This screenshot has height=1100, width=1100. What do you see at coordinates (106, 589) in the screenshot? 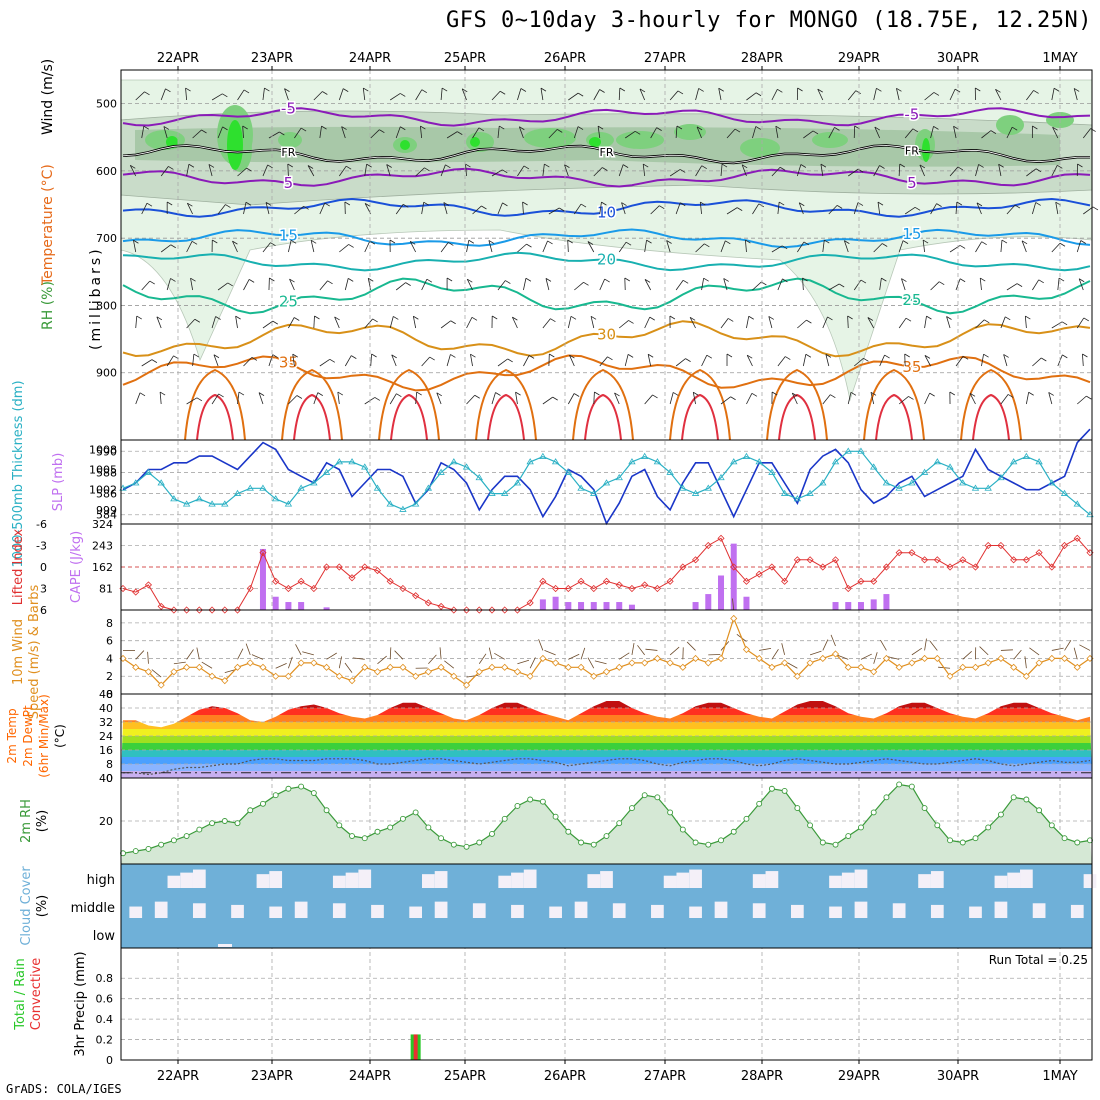
I see `cape-tick-label: 81` at bounding box center [106, 589].